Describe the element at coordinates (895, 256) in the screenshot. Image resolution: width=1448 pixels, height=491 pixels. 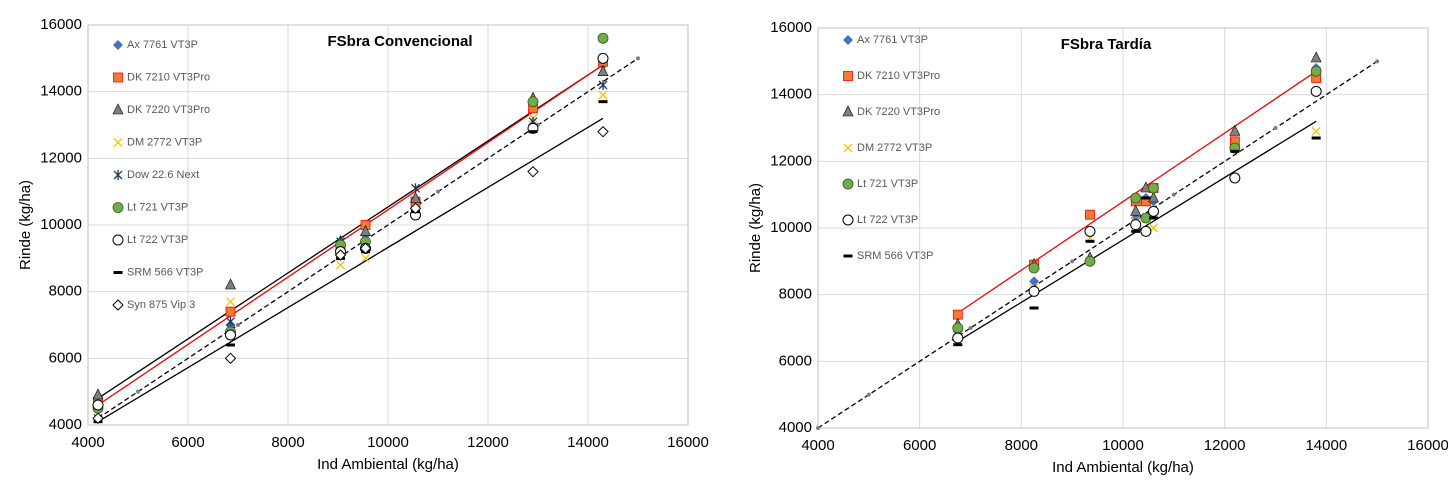
I see `legend-label: SRM 566 VT3P` at that location.